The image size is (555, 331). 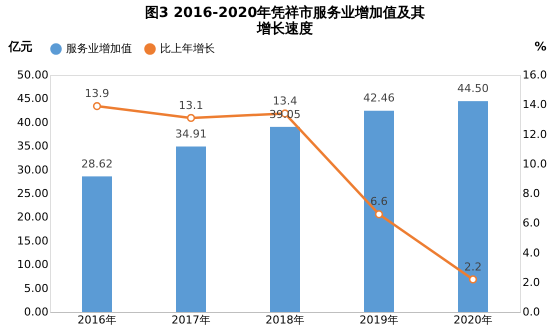 I want to click on data-label: 34.91, so click(x=191, y=134).